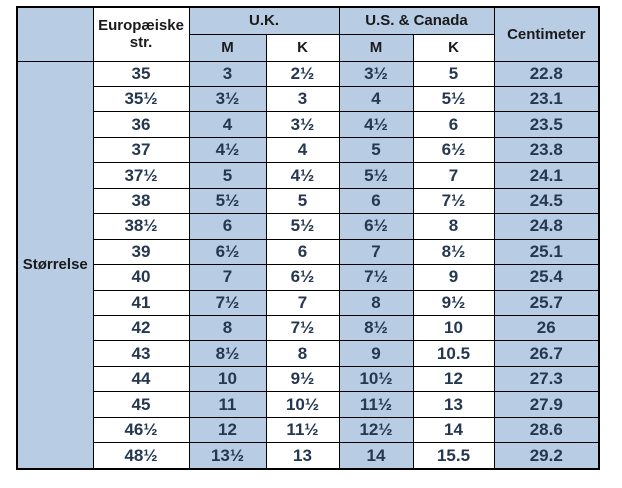 This screenshot has height=488, width=622. Describe the element at coordinates (546, 73) in the screenshot. I see `cm-cell: 22.8` at that location.